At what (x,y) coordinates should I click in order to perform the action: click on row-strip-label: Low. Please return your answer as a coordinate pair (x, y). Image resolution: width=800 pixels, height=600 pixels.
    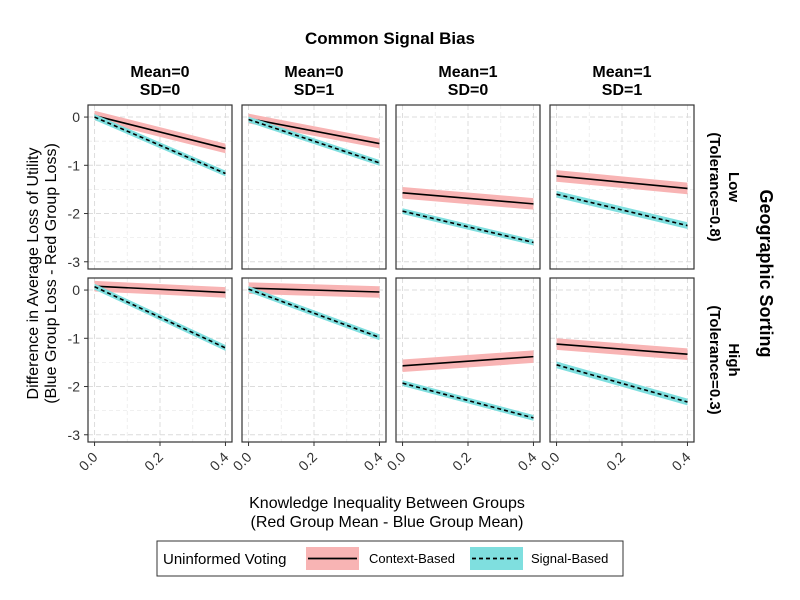
    Looking at the image, I should click on (733, 187).